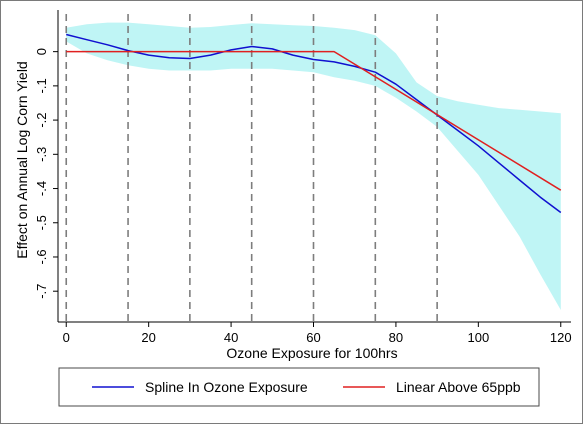  What do you see at coordinates (66, 337) in the screenshot?
I see `x-tick-label: 0` at bounding box center [66, 337].